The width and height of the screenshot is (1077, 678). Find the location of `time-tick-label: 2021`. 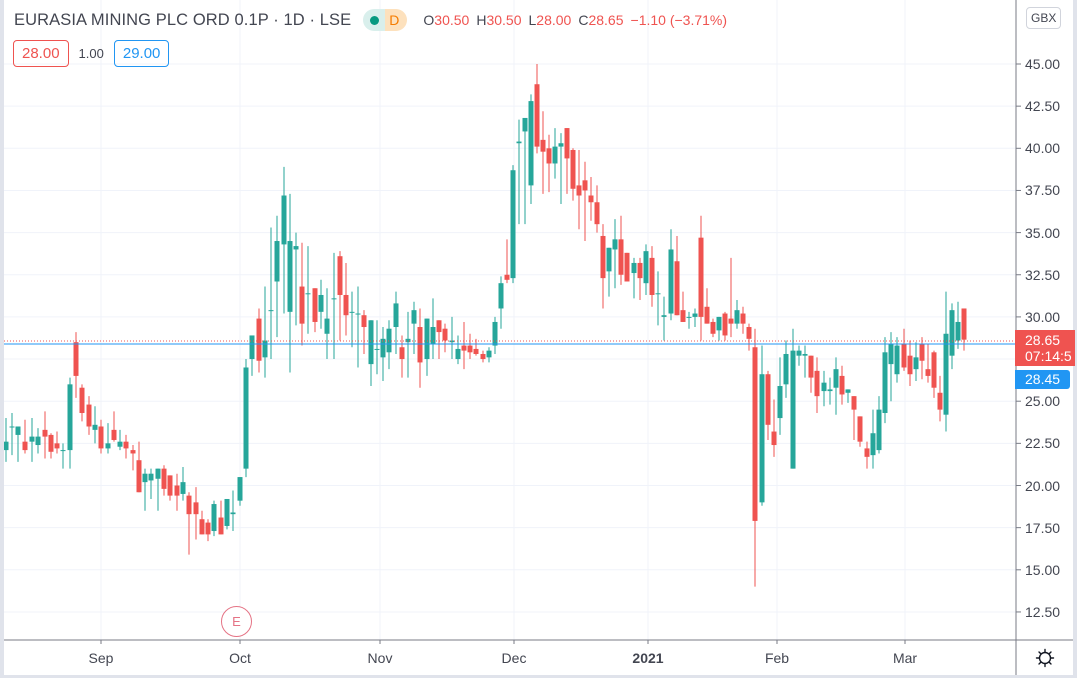

time-tick-label: 2021 is located at coordinates (648, 658).